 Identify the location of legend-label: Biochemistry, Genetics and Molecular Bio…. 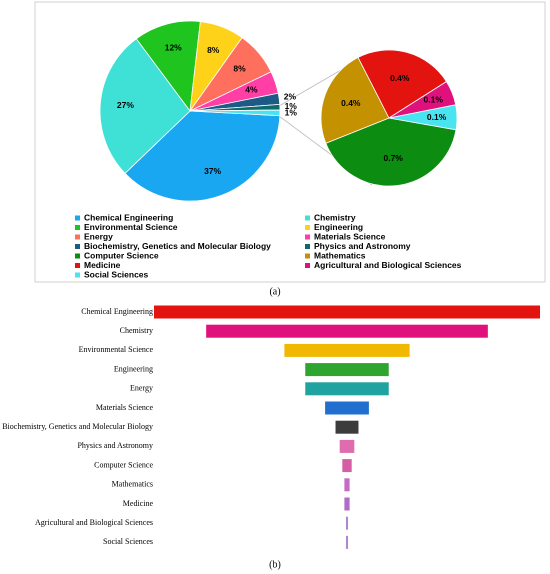
(177, 246).